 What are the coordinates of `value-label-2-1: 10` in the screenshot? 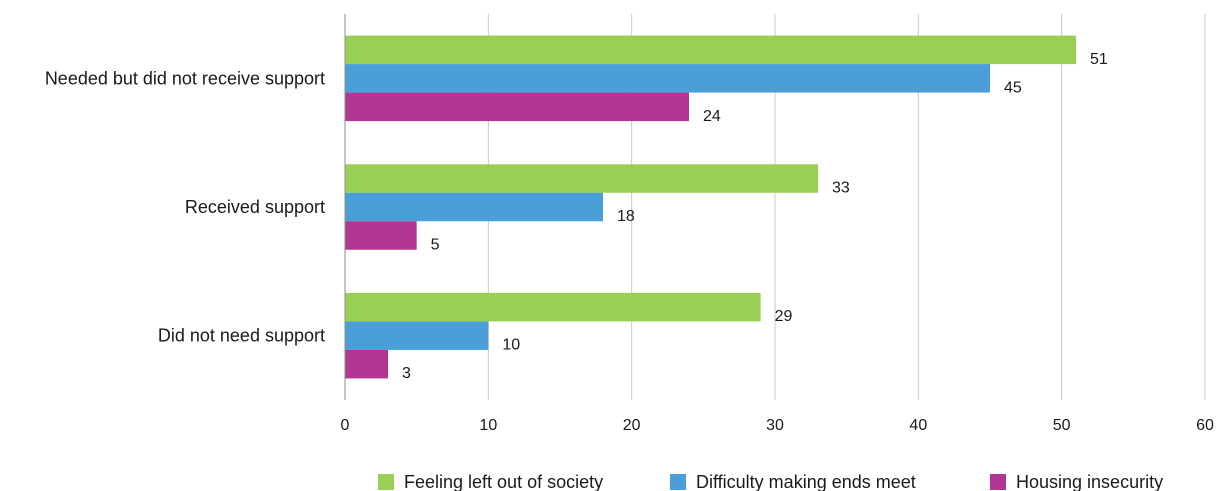 It's located at (511, 345).